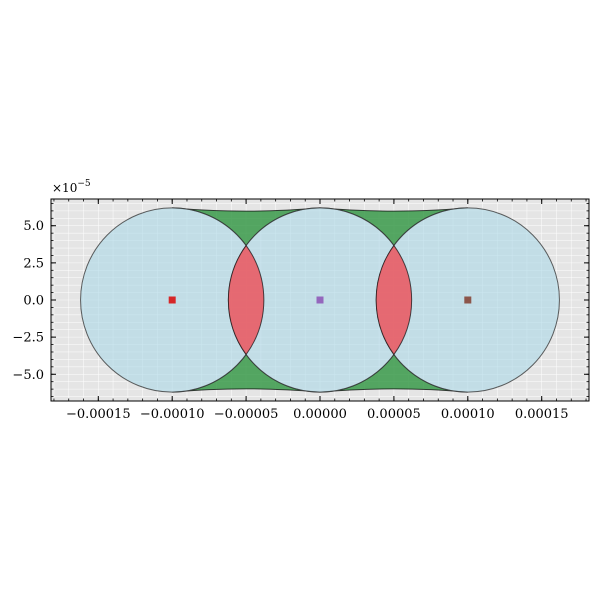  Describe the element at coordinates (28, 375) in the screenshot. I see `y-tick-label: −5.0` at that location.